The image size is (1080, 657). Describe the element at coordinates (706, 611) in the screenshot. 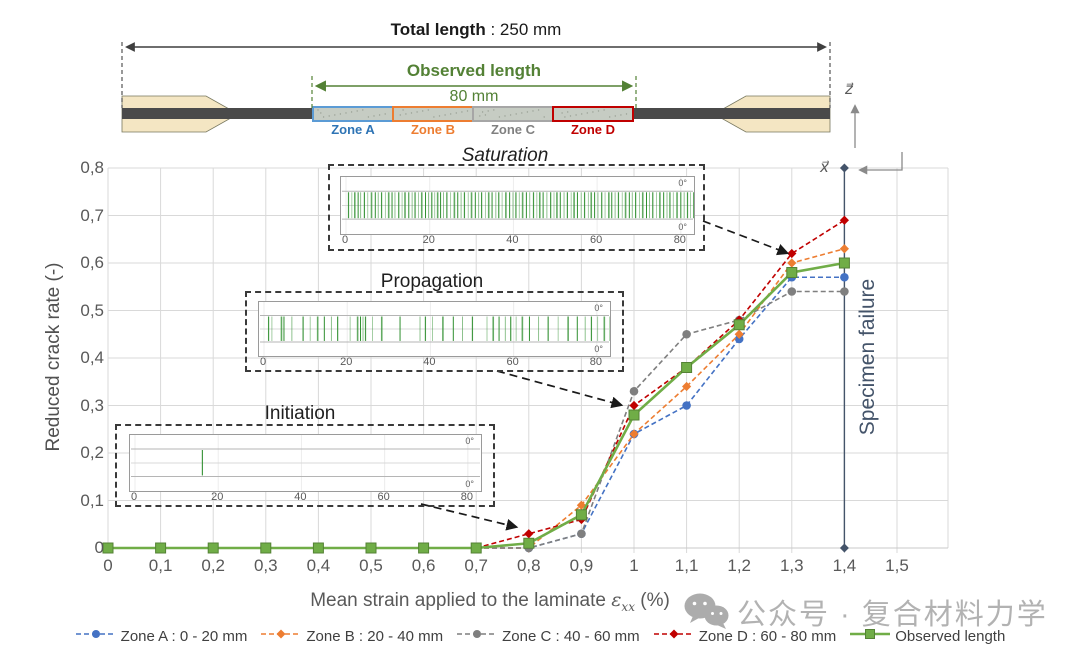

I see `wechat-icon` at that location.